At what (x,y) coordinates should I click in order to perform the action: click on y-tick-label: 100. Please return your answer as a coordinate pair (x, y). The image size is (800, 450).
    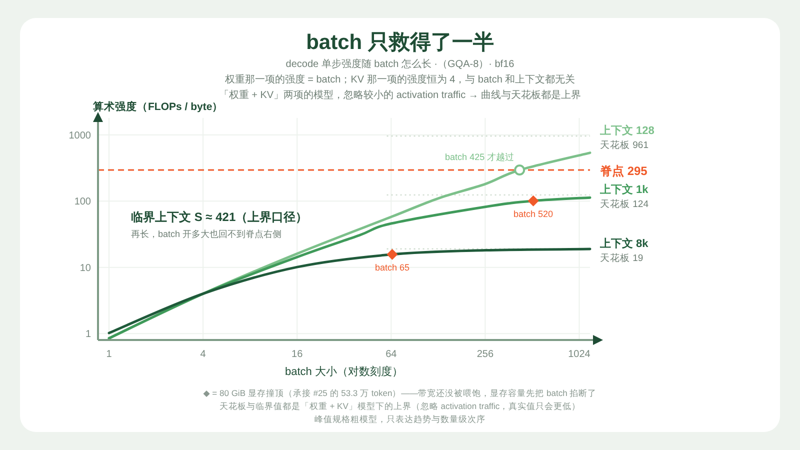
    Looking at the image, I should click on (83, 202).